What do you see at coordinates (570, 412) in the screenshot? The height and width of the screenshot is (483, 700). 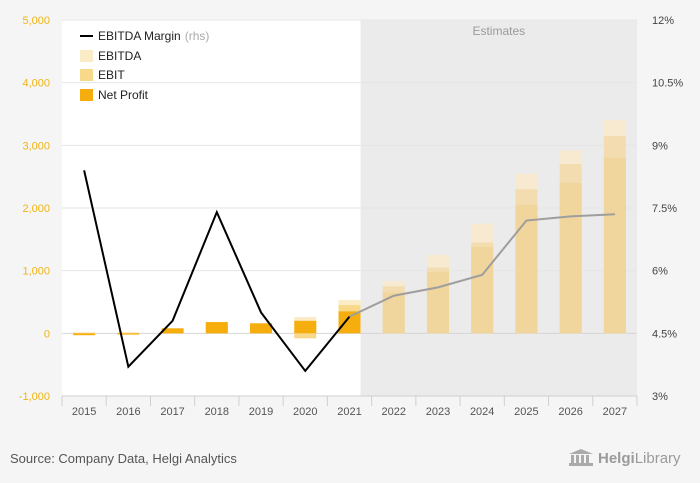 I see `x-tick-label: 2026` at bounding box center [570, 412].